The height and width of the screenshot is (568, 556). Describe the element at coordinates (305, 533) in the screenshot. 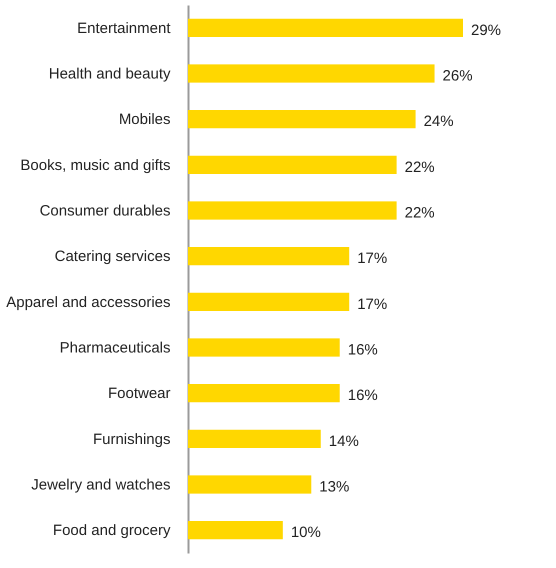

I see `data-label: 10%` at that location.